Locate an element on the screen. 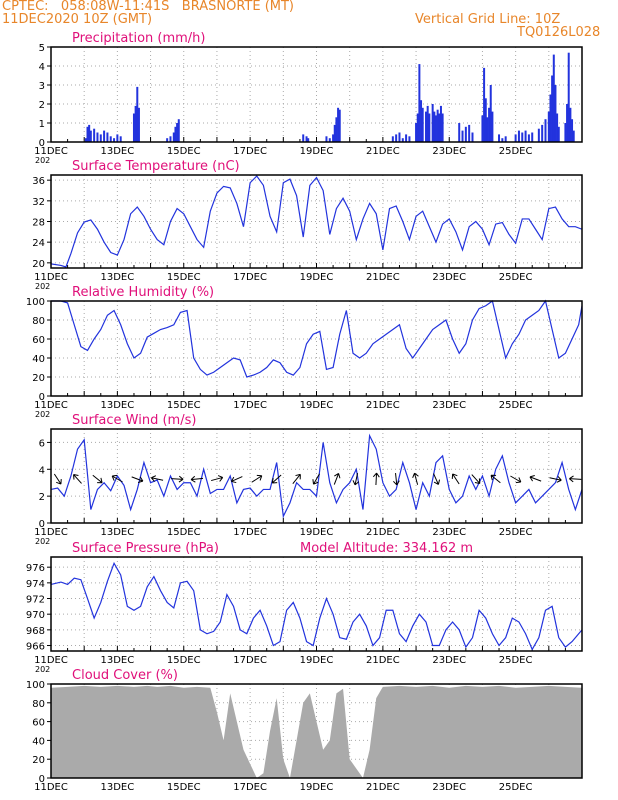 The image size is (618, 800). y-tick-label: 32 is located at coordinates (38, 202).